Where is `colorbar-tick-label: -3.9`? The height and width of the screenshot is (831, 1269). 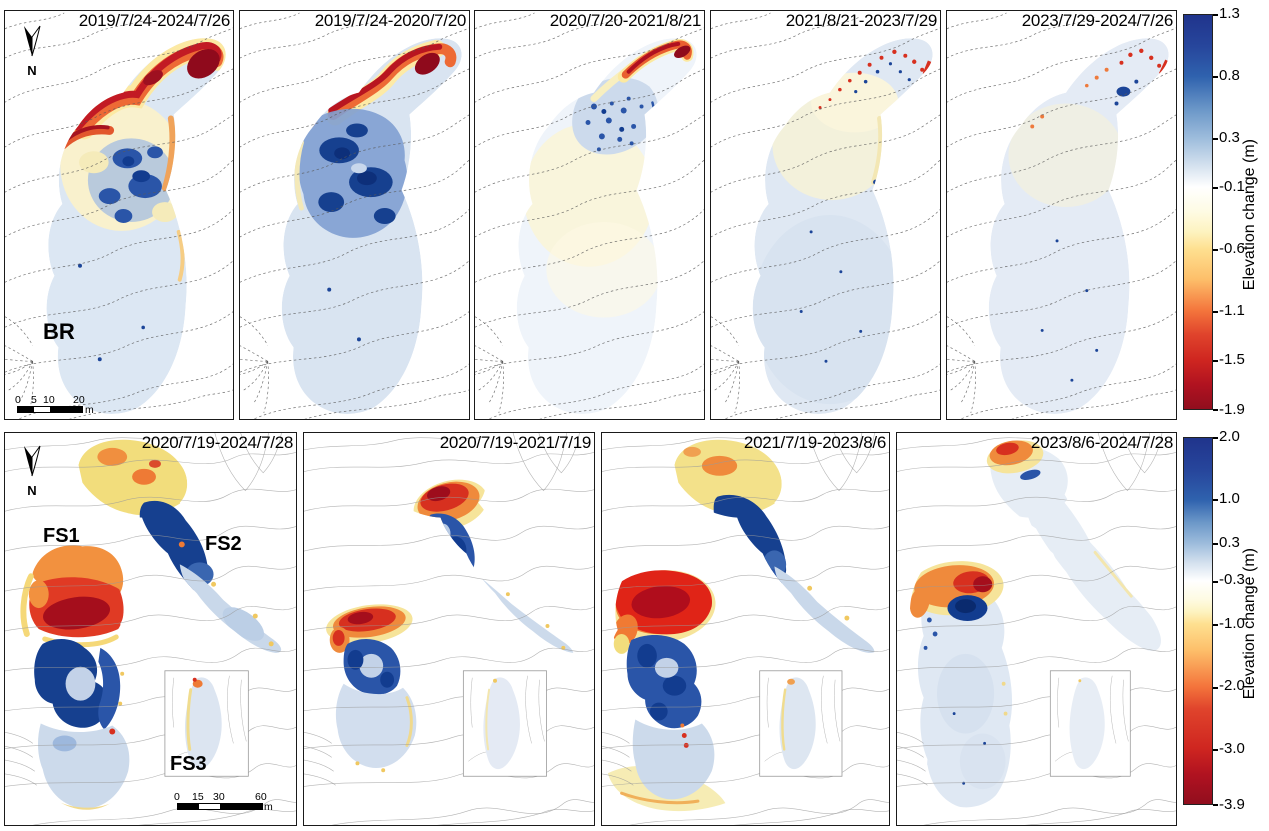
colorbar-tick-label: -3.9 is located at coordinates (1232, 804).